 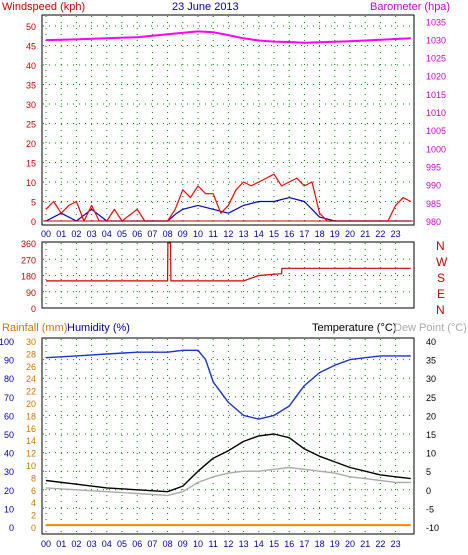 What do you see at coordinates (428, 472) in the screenshot?
I see `temperature-tick-label: 5` at bounding box center [428, 472].